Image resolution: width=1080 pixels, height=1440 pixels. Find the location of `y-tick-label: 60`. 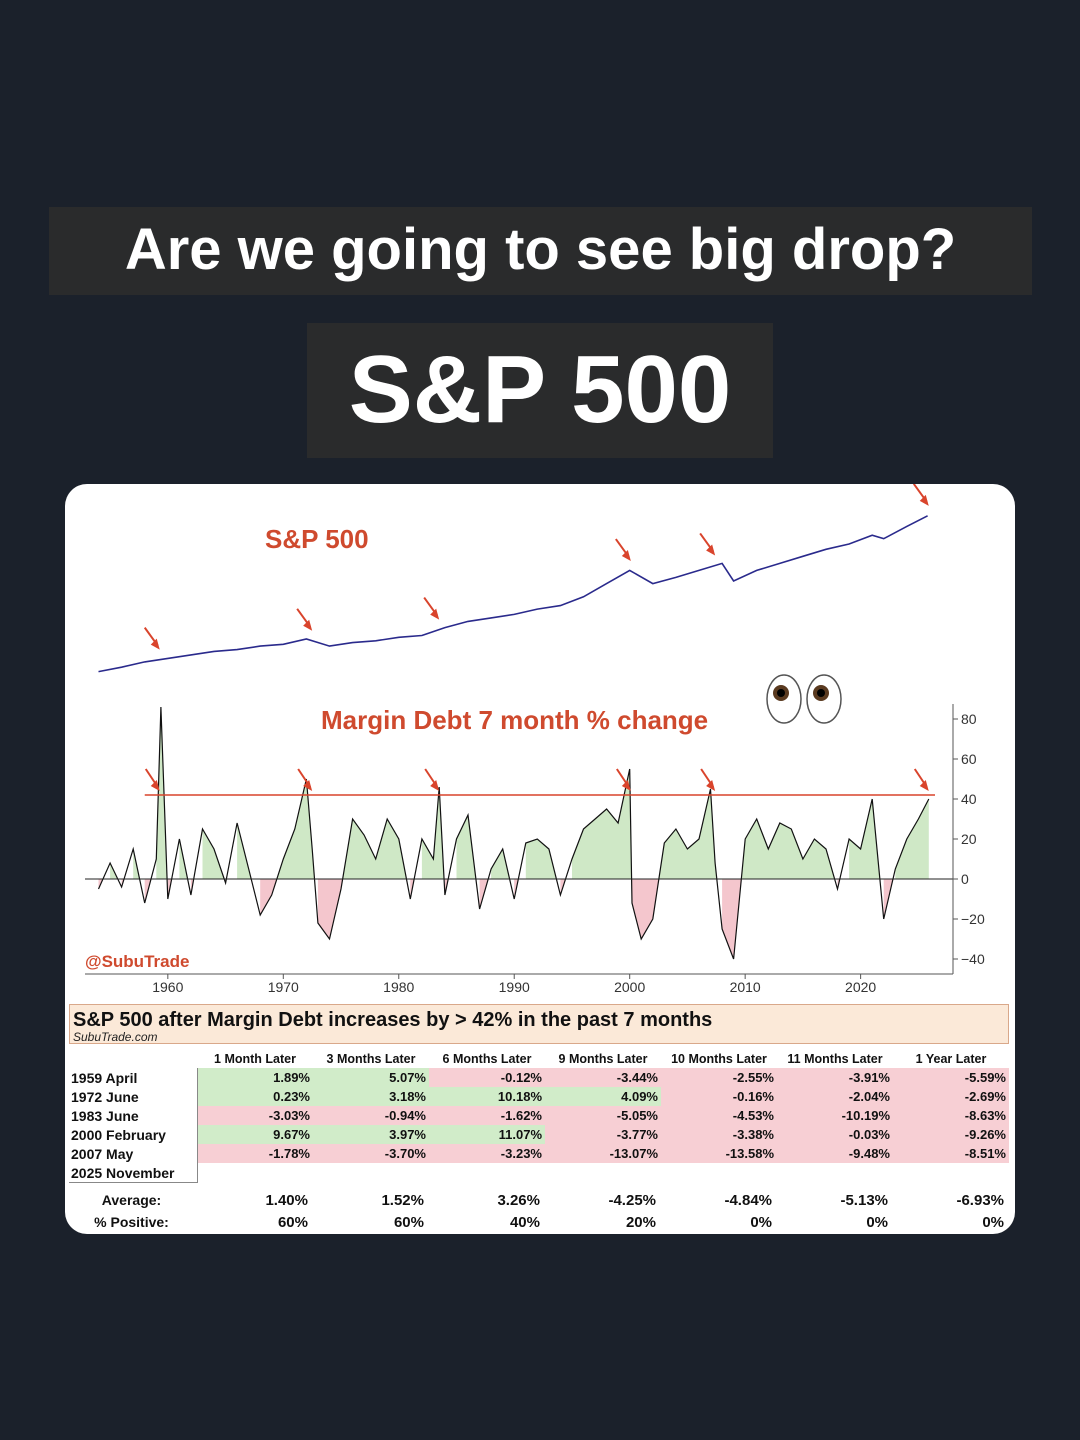

y-tick-label: 60 is located at coordinates (969, 759).